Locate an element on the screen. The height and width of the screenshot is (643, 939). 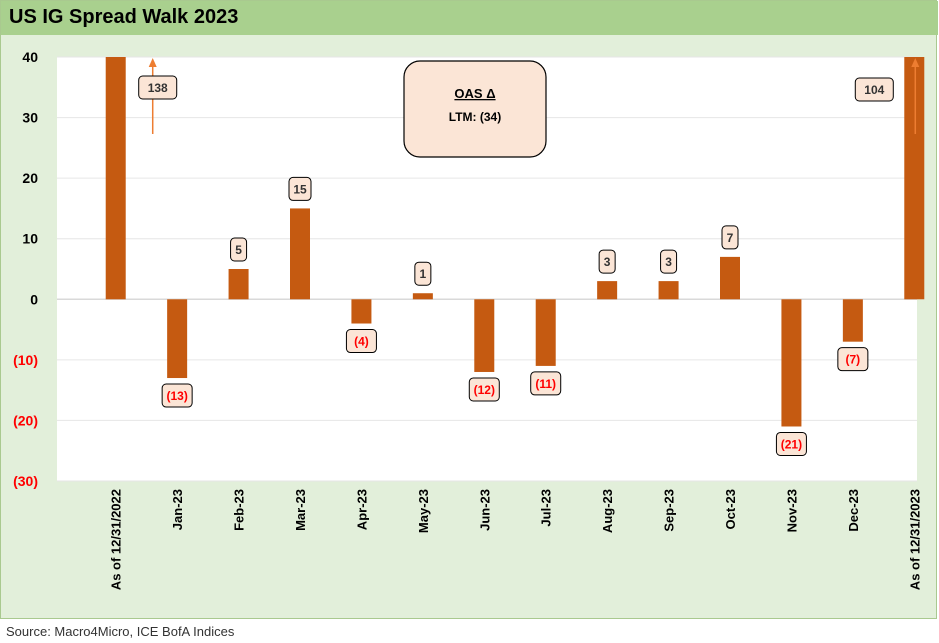
x-tick-label: Jan-23 is located at coordinates (177, 509).